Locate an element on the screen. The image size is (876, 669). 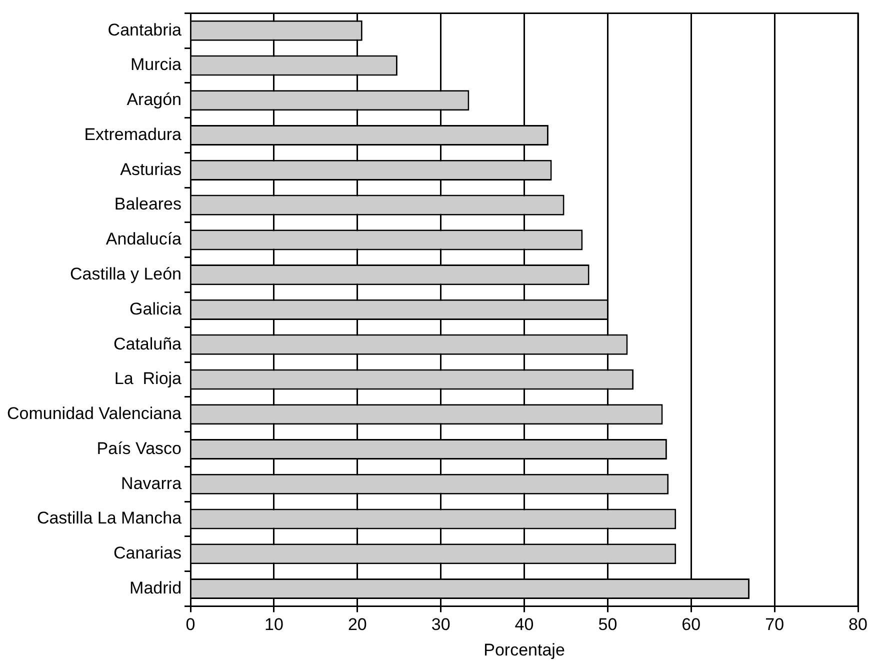
y-tick-label: Murcia is located at coordinates (156, 64).